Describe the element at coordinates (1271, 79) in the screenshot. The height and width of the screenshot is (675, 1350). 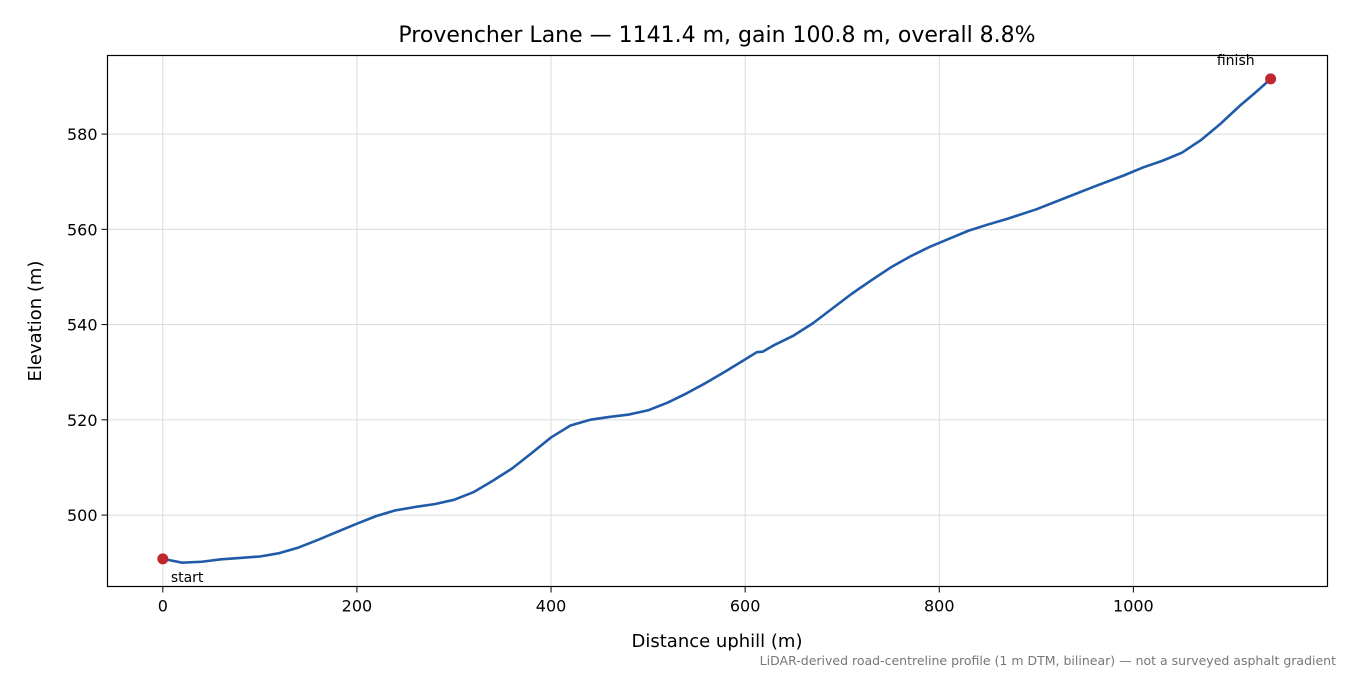
I see `finish-marker` at that location.